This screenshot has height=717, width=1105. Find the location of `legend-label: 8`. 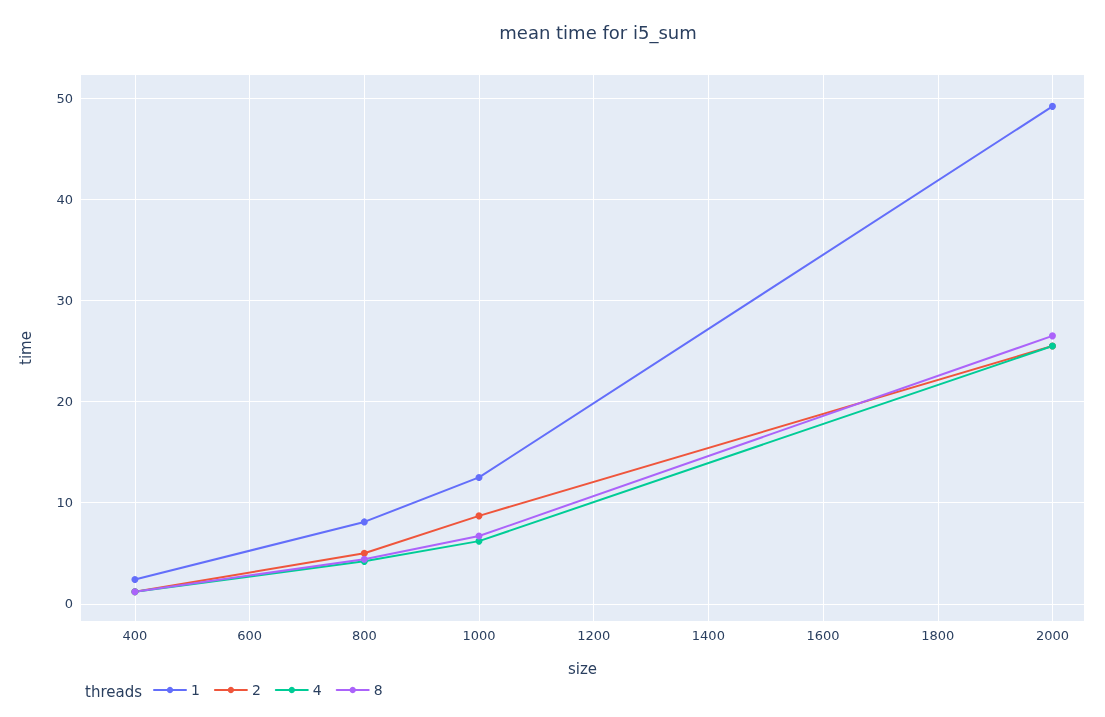

legend-label: 8 is located at coordinates (378, 690).